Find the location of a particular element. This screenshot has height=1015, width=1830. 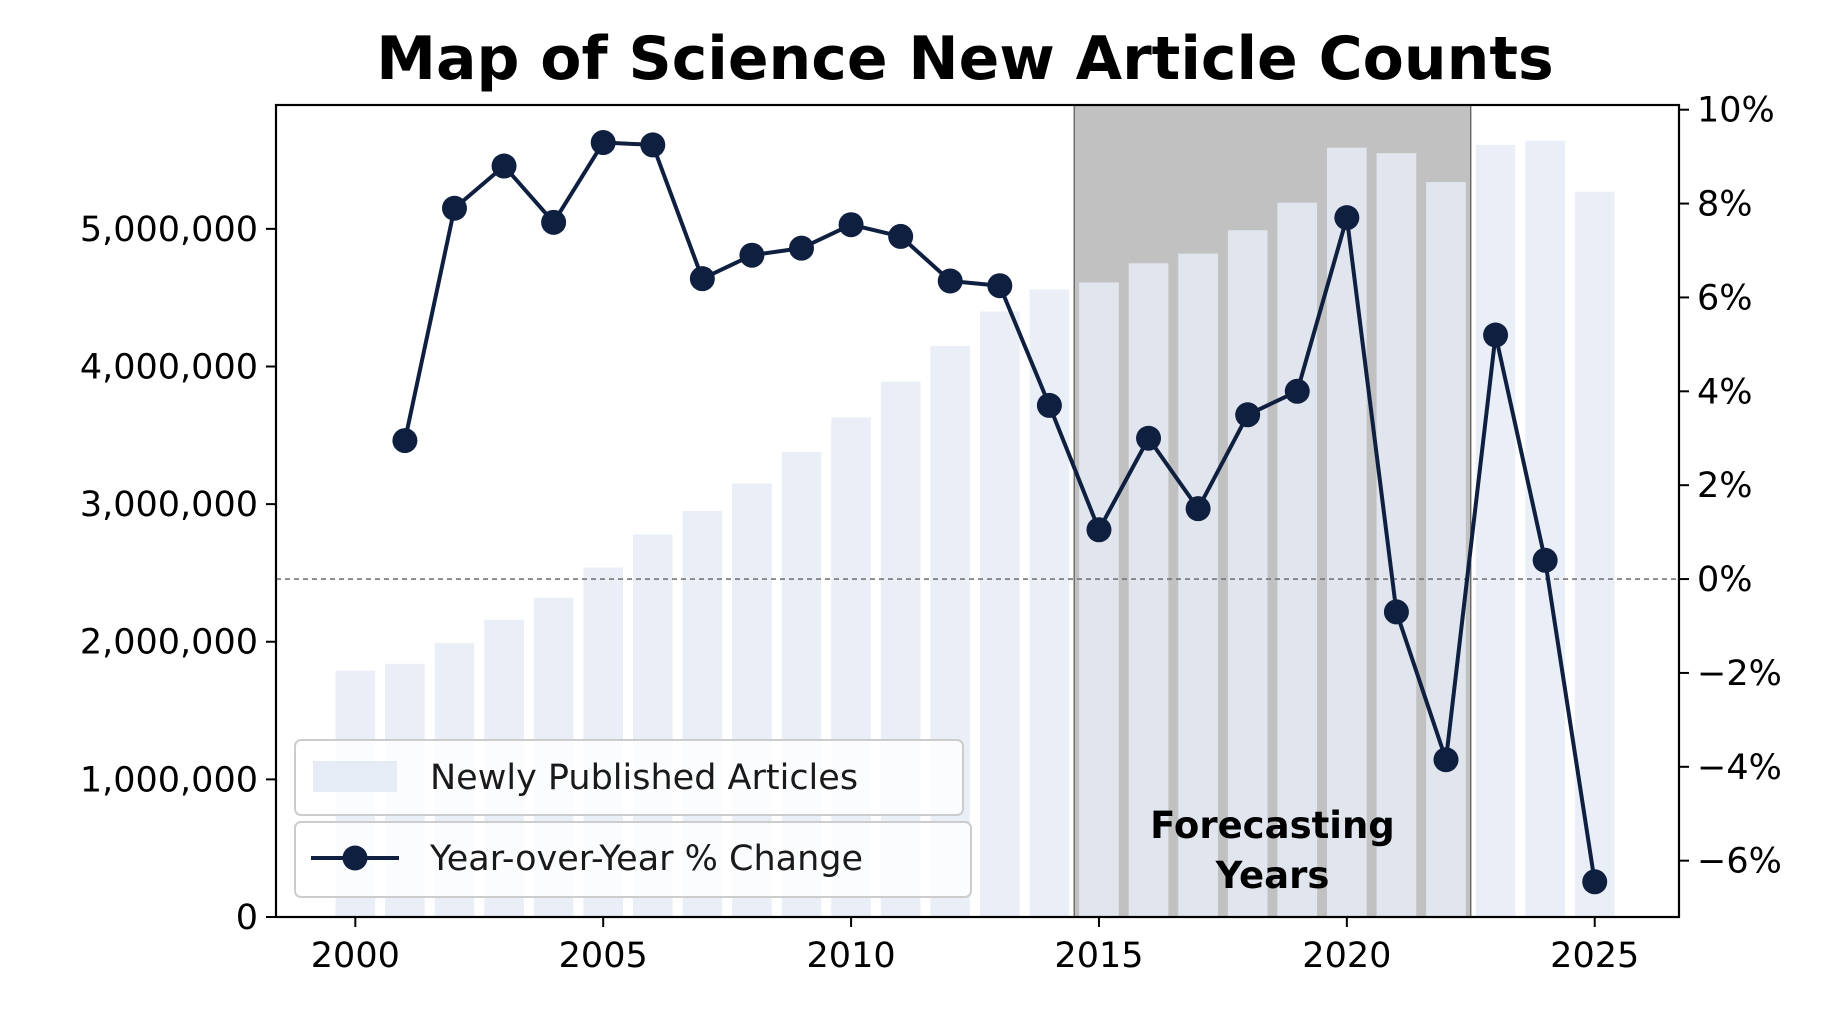

forecast-annotation: Forecasting Years is located at coordinates (1272, 850).